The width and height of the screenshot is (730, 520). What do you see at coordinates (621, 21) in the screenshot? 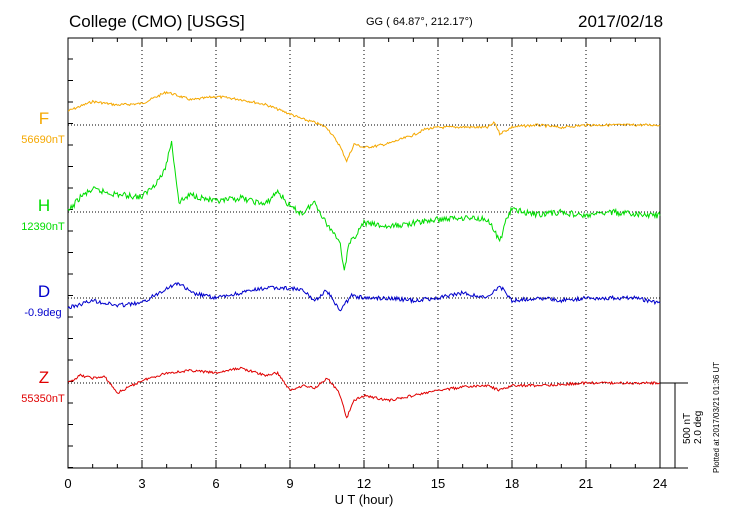
I see `plot-date: 2017/02/18` at bounding box center [621, 21].